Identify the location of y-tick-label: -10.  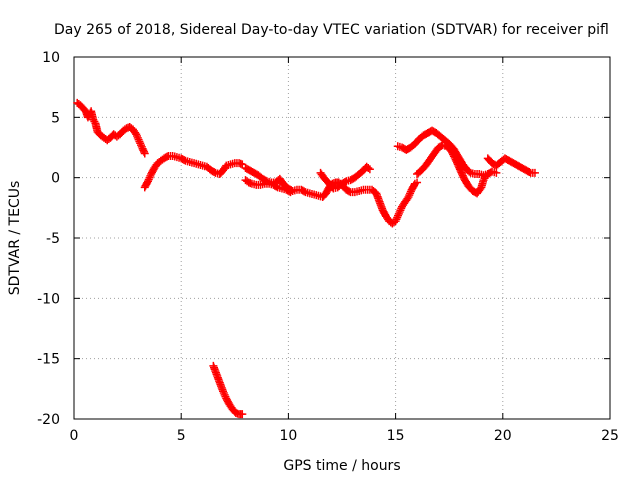
(48, 299).